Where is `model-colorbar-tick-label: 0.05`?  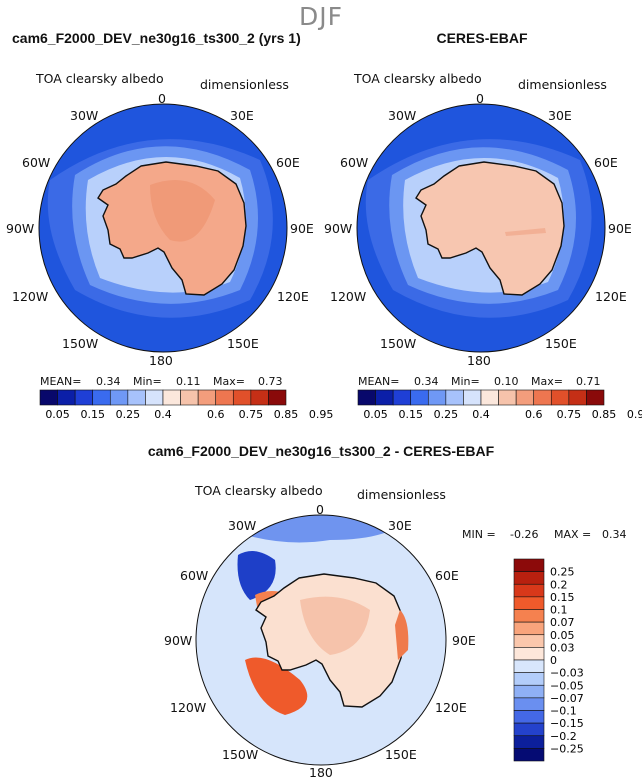
model-colorbar-tick-label: 0.05 is located at coordinates (57, 414).